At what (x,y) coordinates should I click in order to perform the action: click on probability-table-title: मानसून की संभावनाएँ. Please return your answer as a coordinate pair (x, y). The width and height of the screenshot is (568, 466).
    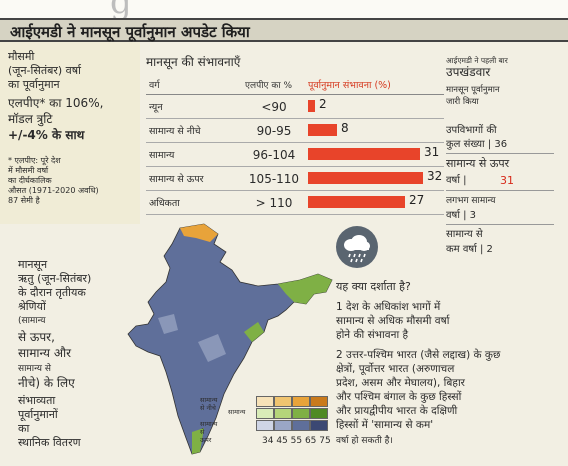
    Looking at the image, I should click on (193, 62).